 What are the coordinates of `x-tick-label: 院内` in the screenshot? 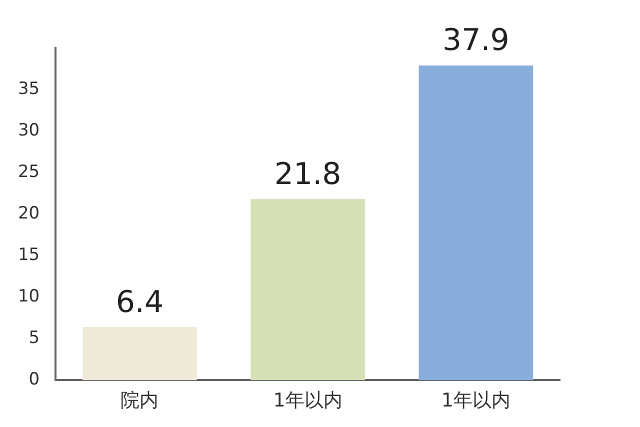 It's located at (139, 401).